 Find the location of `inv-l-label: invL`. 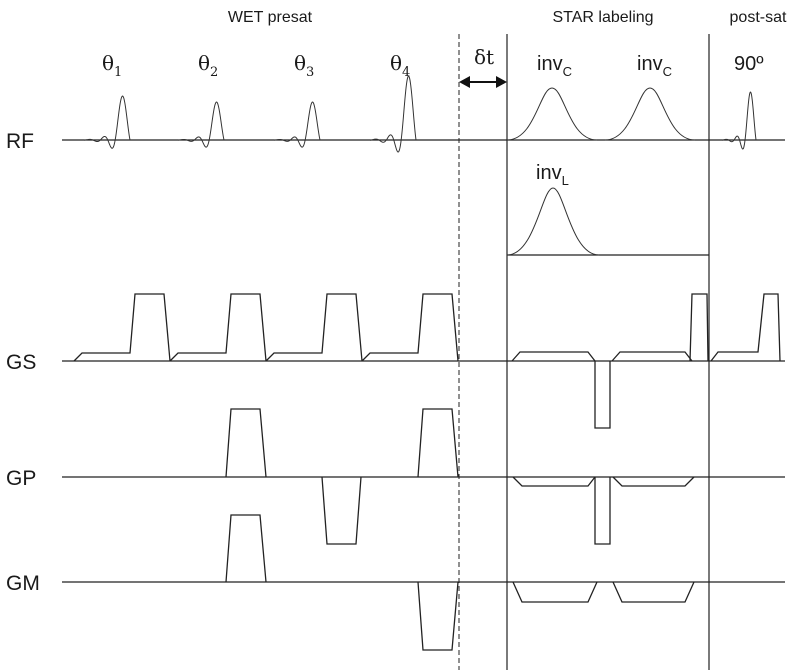

inv-l-label: invL is located at coordinates (552, 175).